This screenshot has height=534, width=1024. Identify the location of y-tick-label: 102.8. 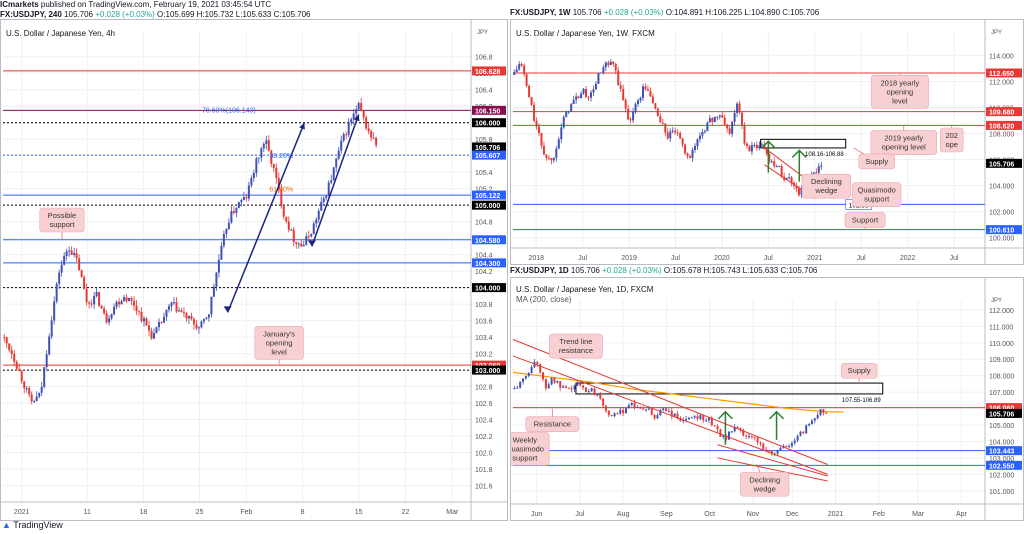
(484, 388).